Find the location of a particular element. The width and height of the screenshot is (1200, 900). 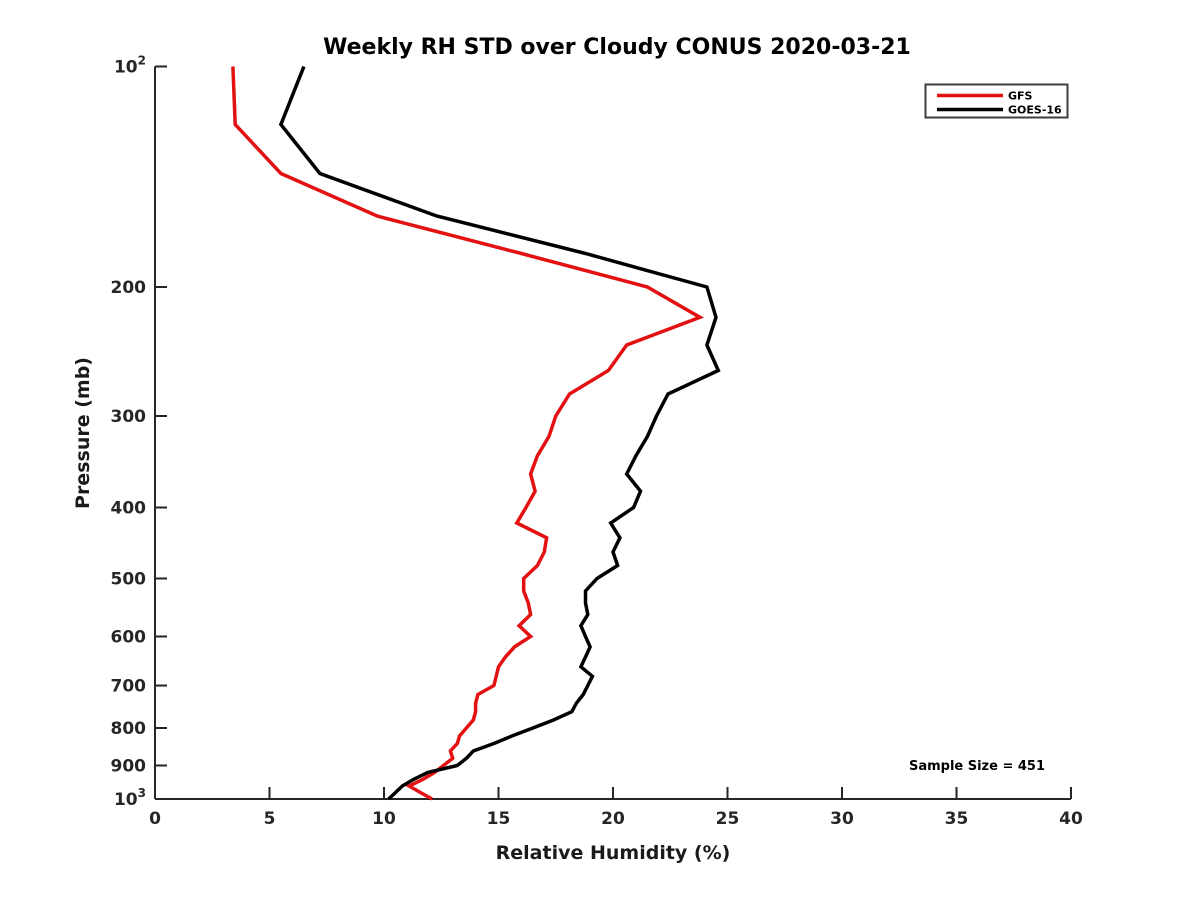

legend-box is located at coordinates (996, 101).